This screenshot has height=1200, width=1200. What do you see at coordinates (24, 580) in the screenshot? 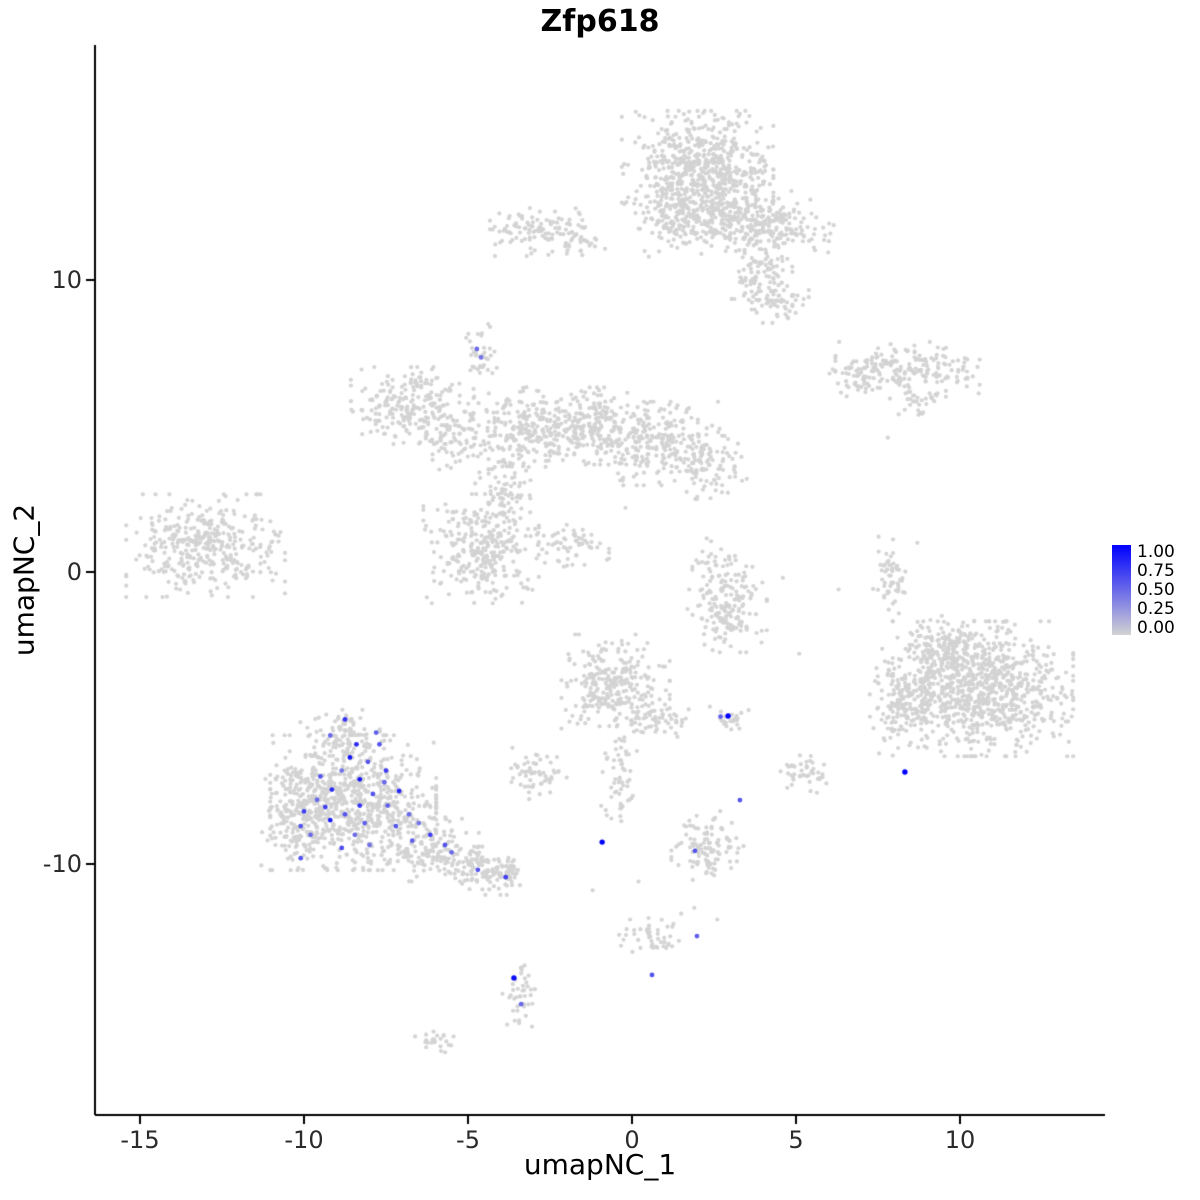
I see `y-axis-title: umapNC_2` at bounding box center [24, 580].